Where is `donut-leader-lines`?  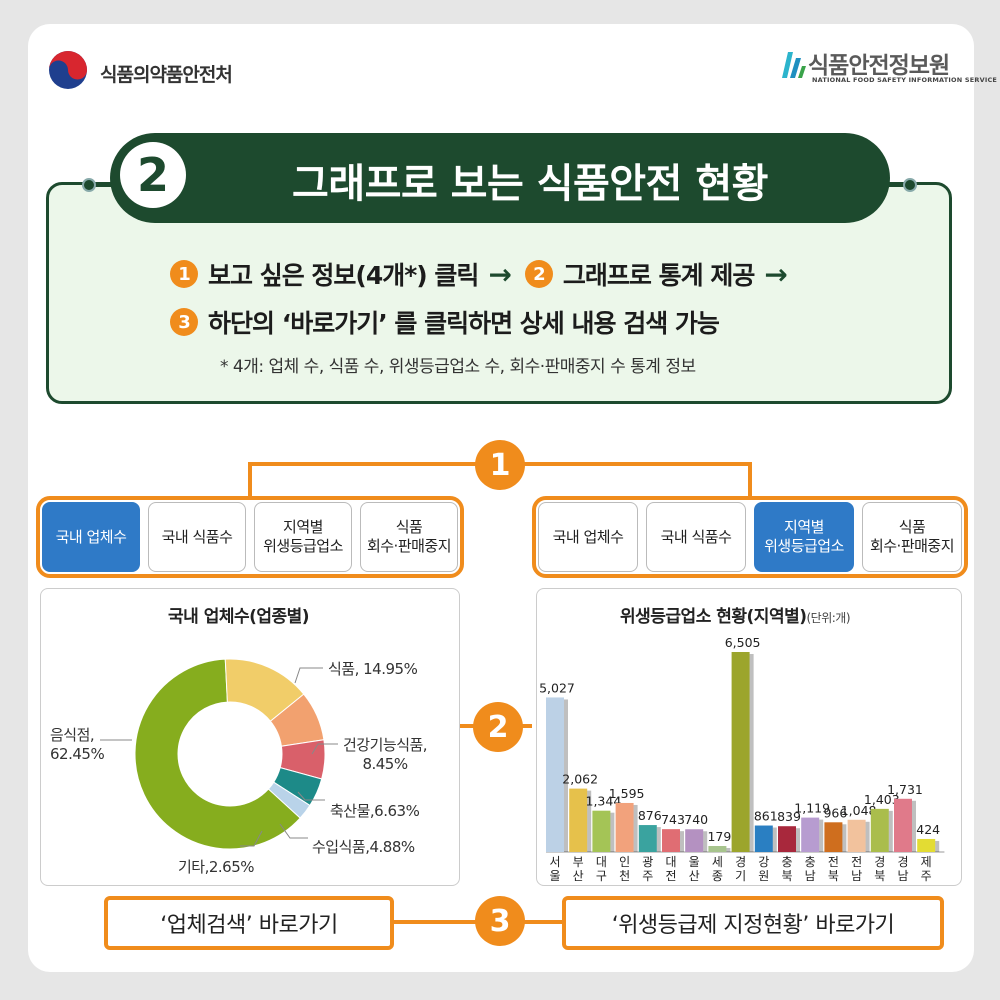 donut-leader-lines is located at coordinates (219, 757).